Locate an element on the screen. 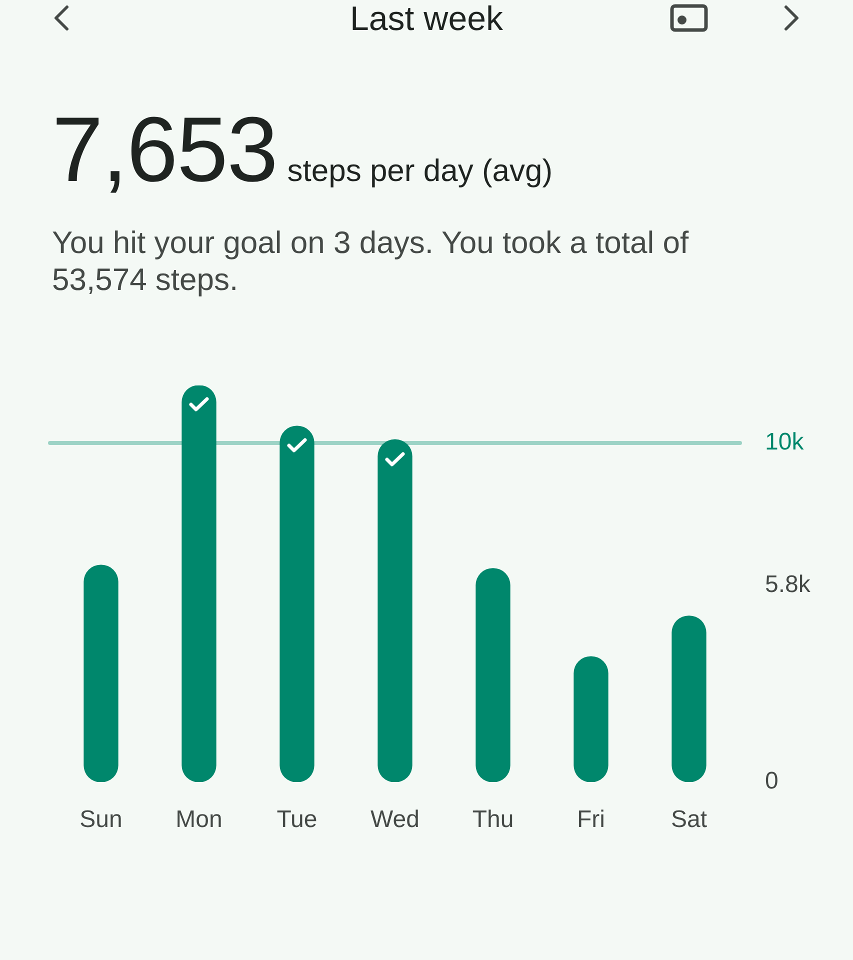  chart-title: Last week is located at coordinates (426, 19).